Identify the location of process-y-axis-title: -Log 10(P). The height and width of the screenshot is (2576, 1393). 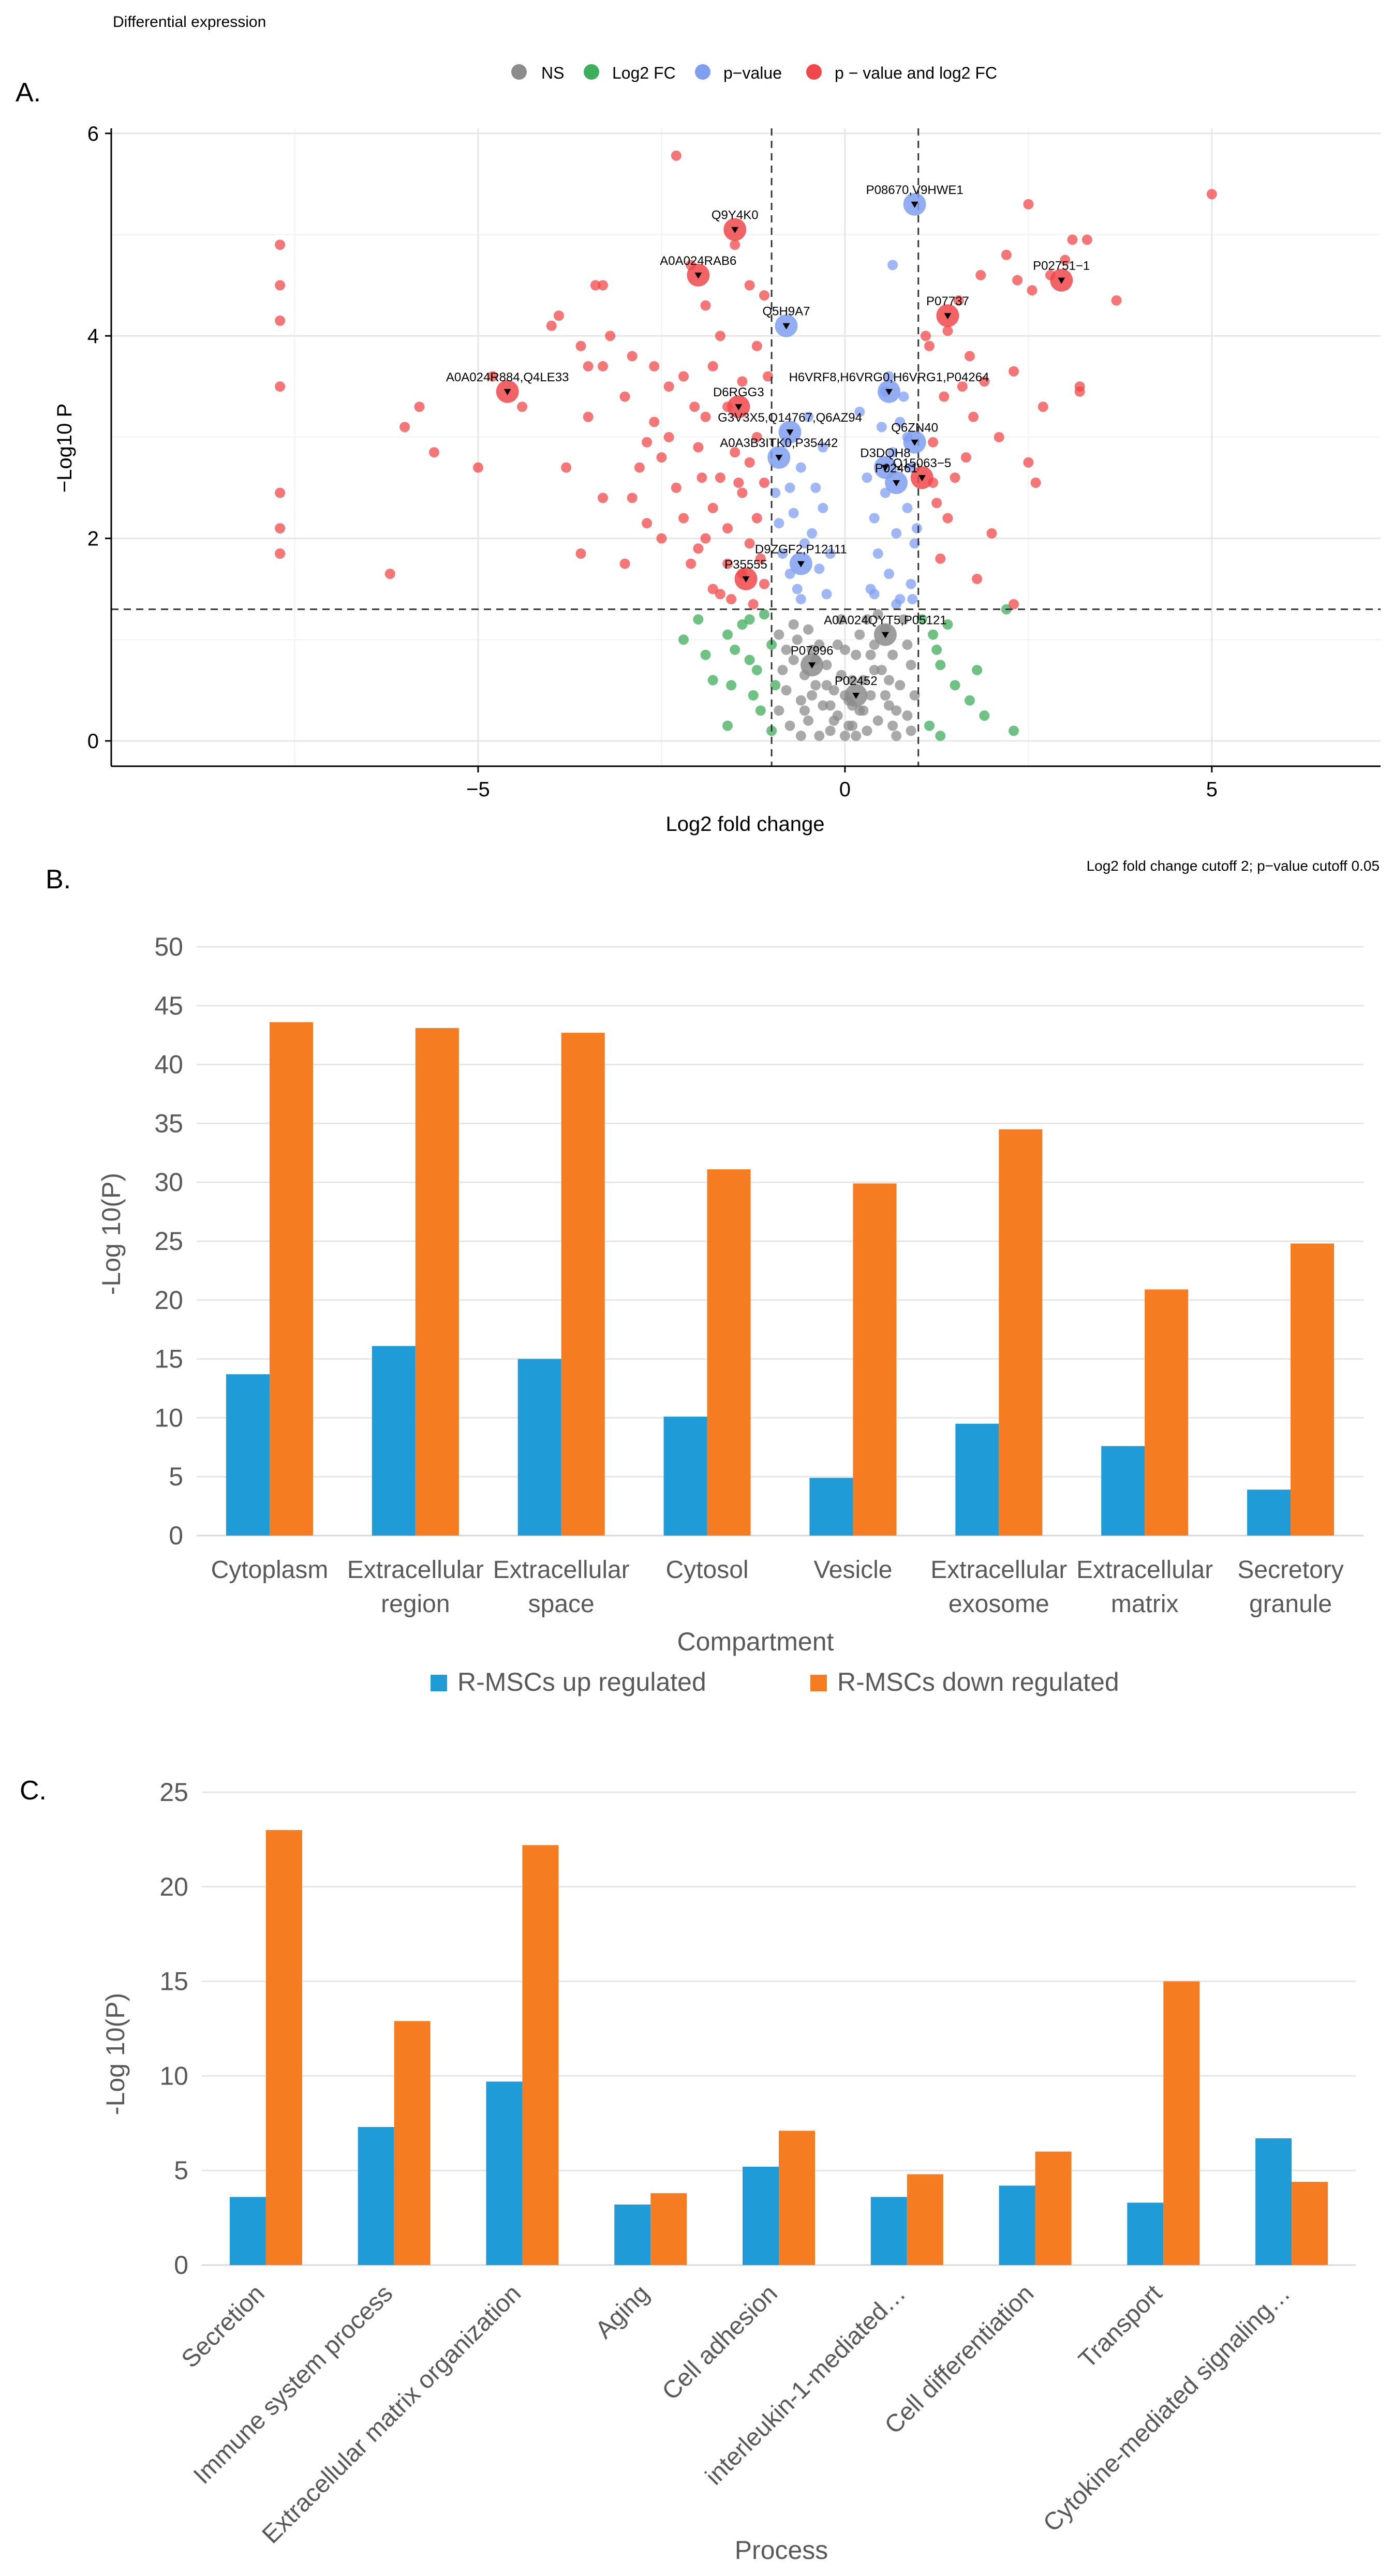
(116, 2054).